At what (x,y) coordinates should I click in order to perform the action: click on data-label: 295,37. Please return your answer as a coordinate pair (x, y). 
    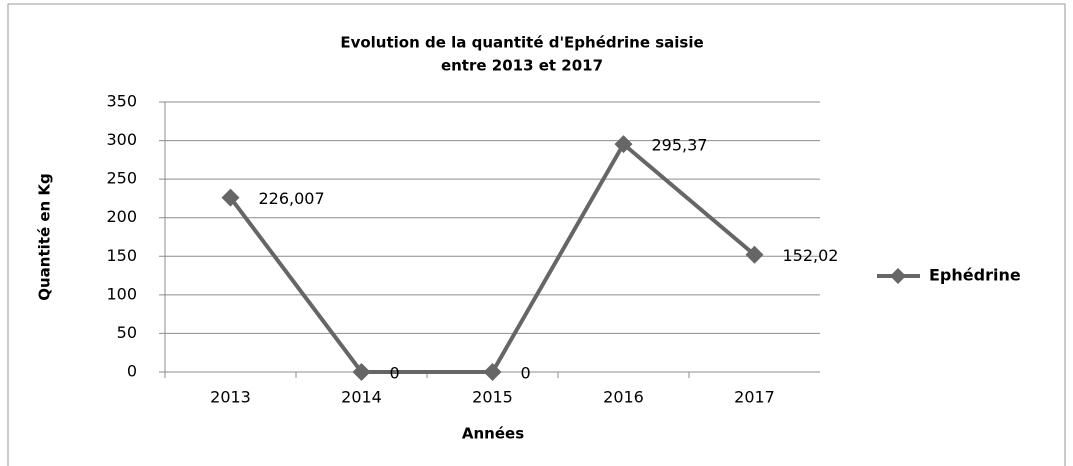
    Looking at the image, I should click on (680, 145).